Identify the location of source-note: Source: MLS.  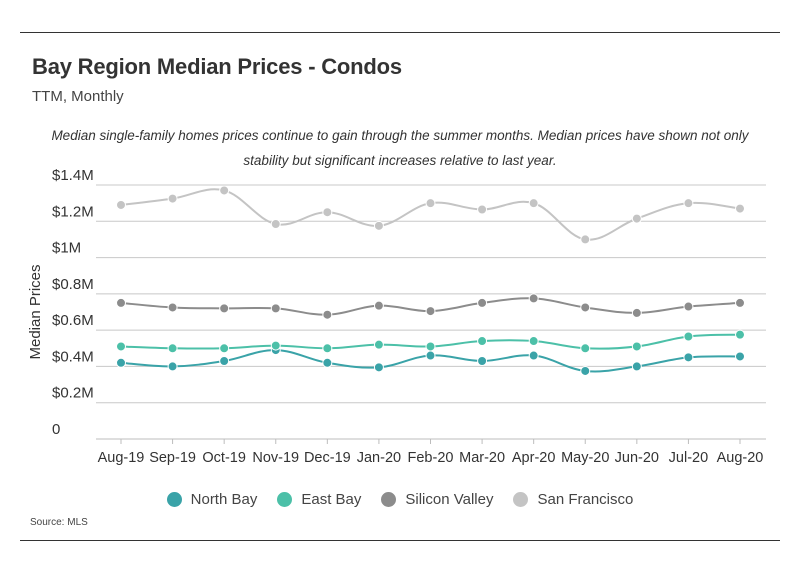
(59, 522).